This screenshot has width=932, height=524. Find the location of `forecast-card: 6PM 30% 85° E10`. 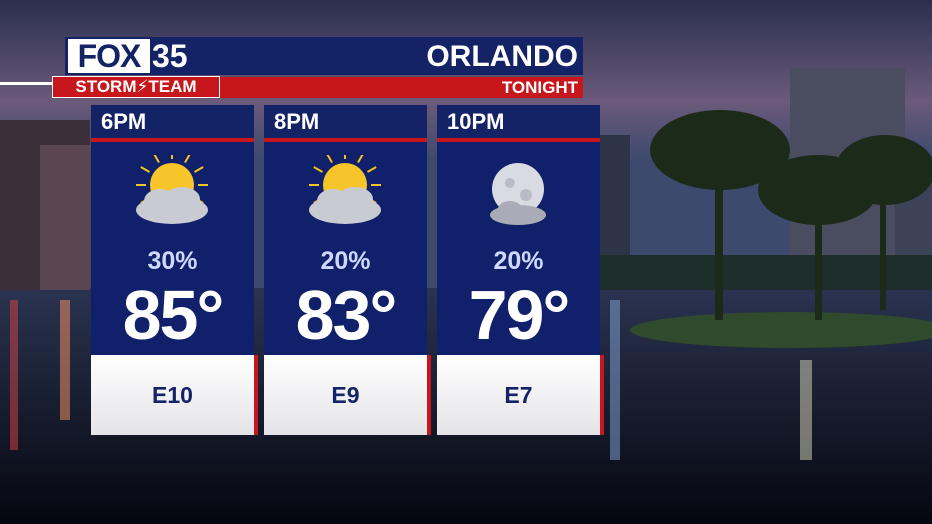

forecast-card: 6PM 30% 85° E10 is located at coordinates (174, 270).